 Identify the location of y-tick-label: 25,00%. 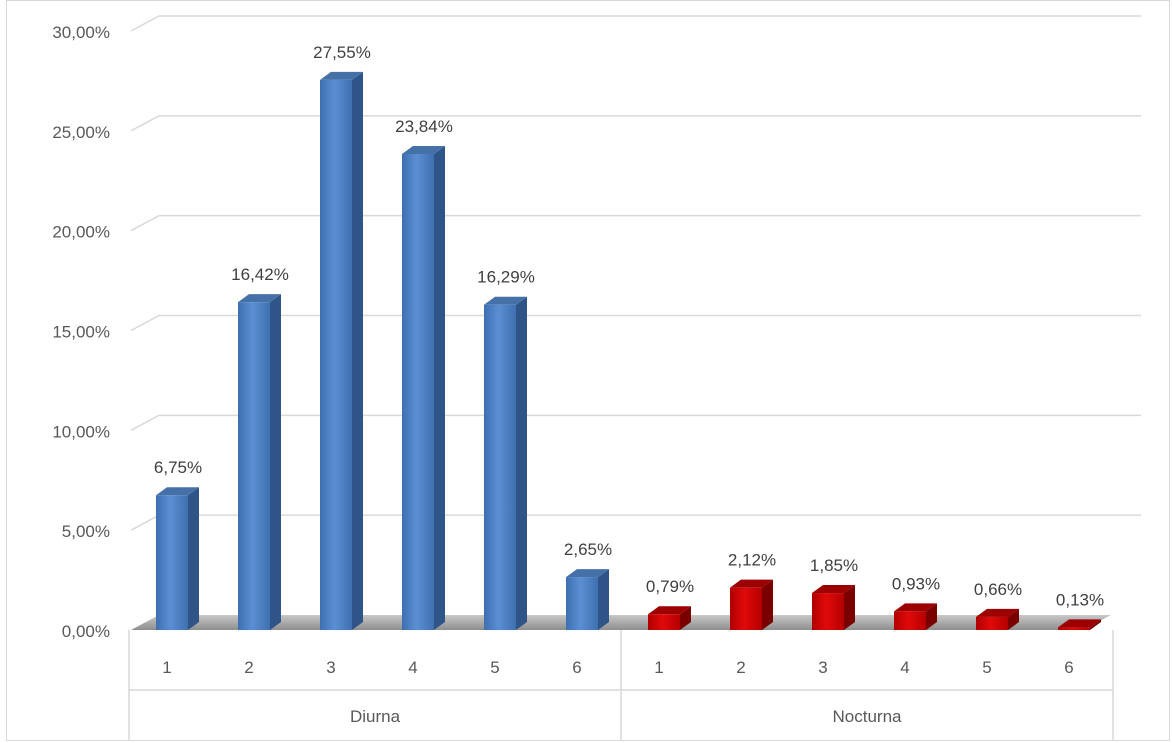
(81, 132).